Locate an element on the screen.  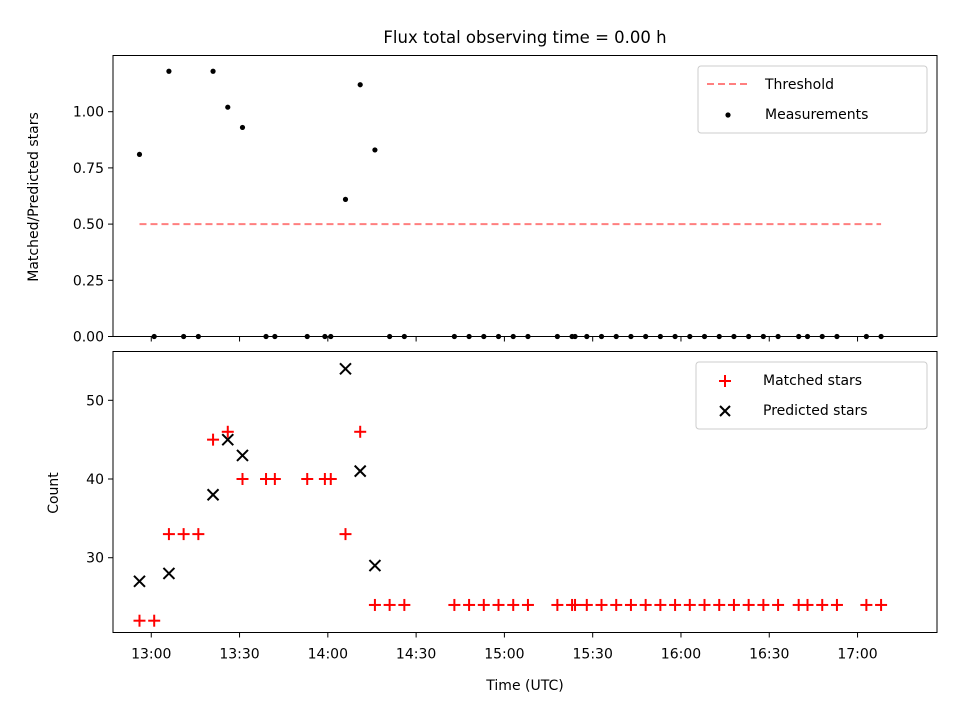
top-y-tick-label: 0.25 is located at coordinates (88, 281).